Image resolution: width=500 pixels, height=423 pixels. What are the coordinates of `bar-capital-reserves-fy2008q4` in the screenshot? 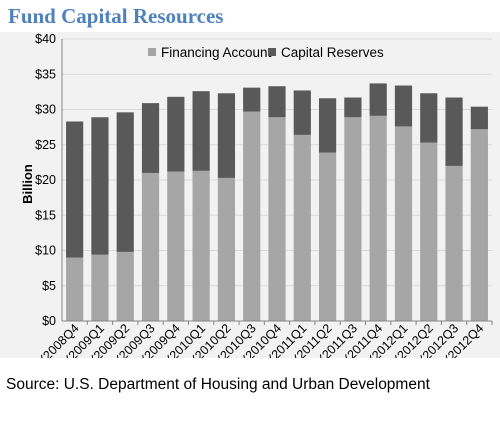 It's located at (75, 189).